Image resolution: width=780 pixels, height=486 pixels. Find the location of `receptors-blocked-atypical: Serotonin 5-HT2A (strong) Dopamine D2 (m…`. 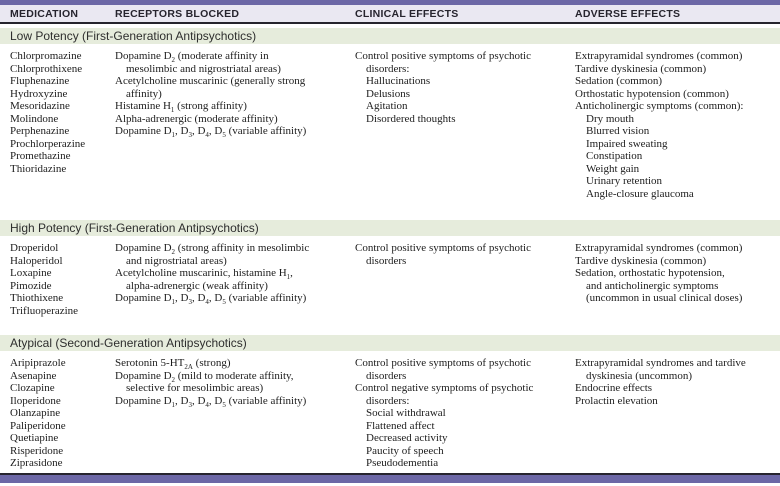

receptors-blocked-atypical: Serotonin 5-HT2A (strong) Dopamine D2 (m… is located at coordinates (211, 383).